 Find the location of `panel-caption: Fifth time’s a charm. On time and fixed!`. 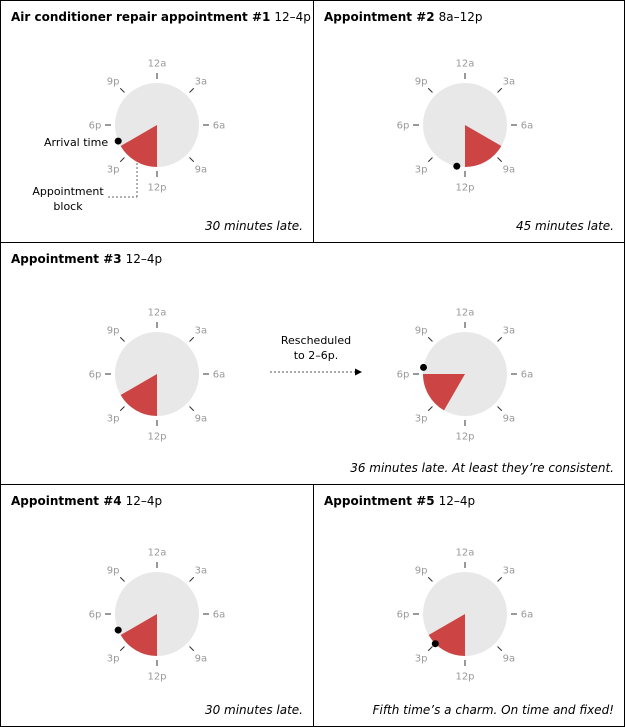

panel-caption: Fifth time’s a charm. On time and fixed! is located at coordinates (493, 710).